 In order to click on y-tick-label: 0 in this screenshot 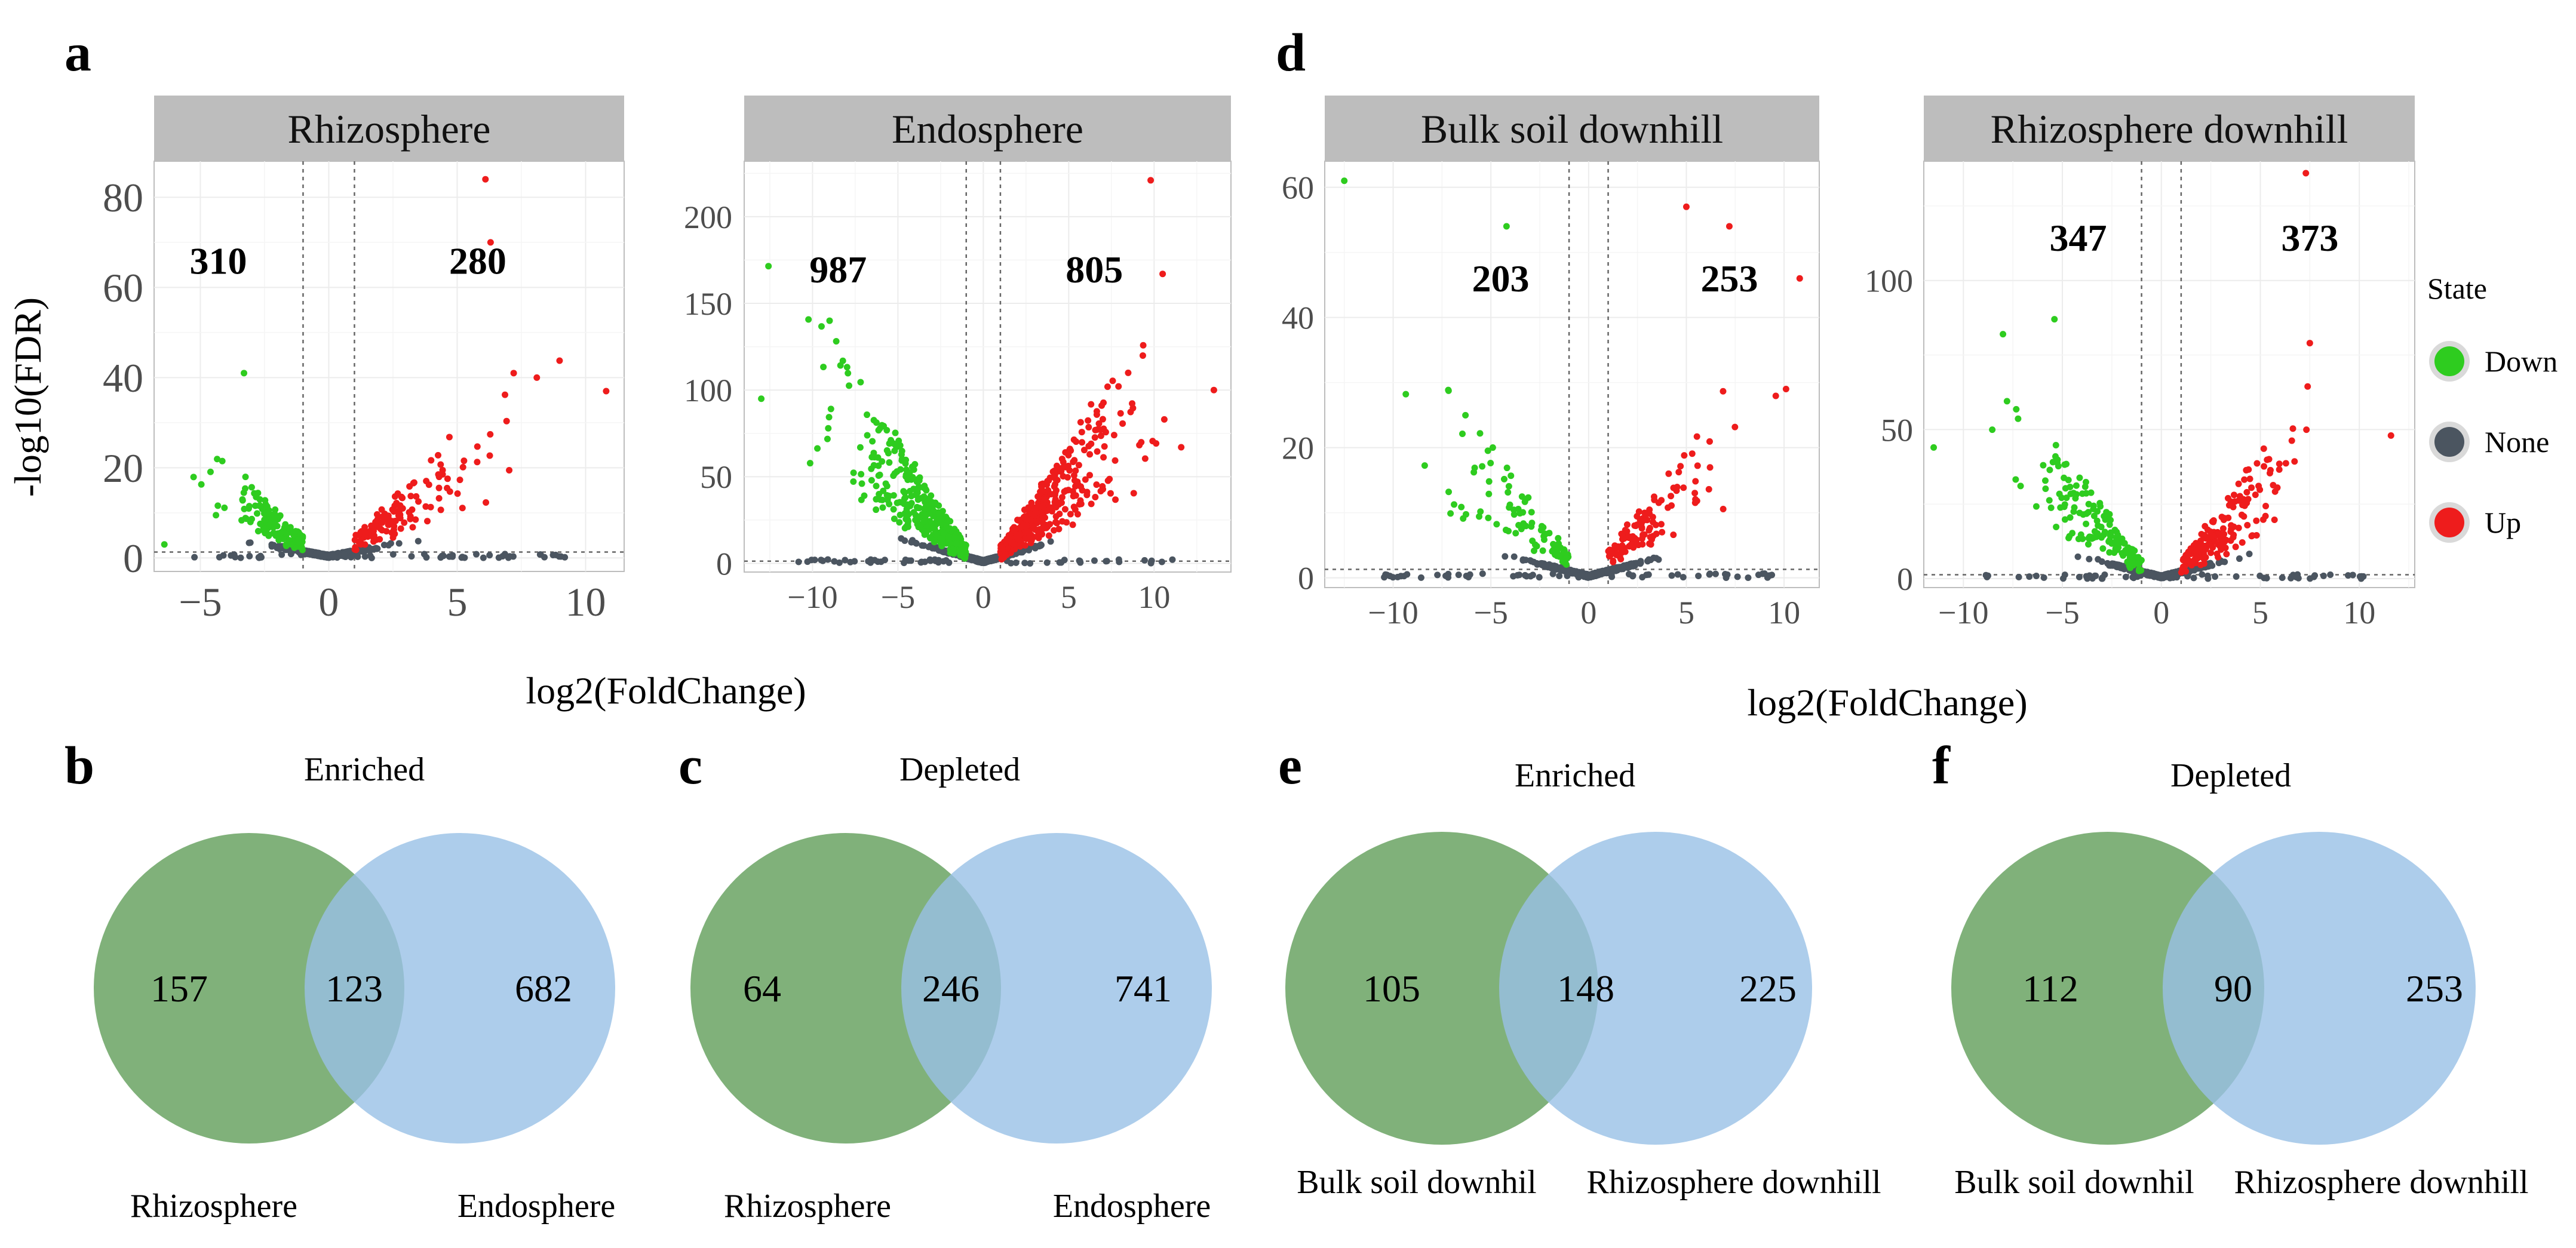, I will do `click(133, 559)`.